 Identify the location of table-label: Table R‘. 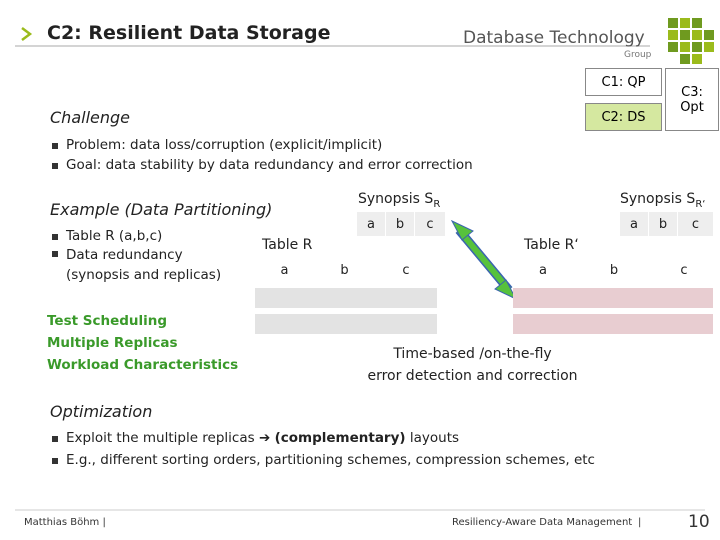
(551, 245).